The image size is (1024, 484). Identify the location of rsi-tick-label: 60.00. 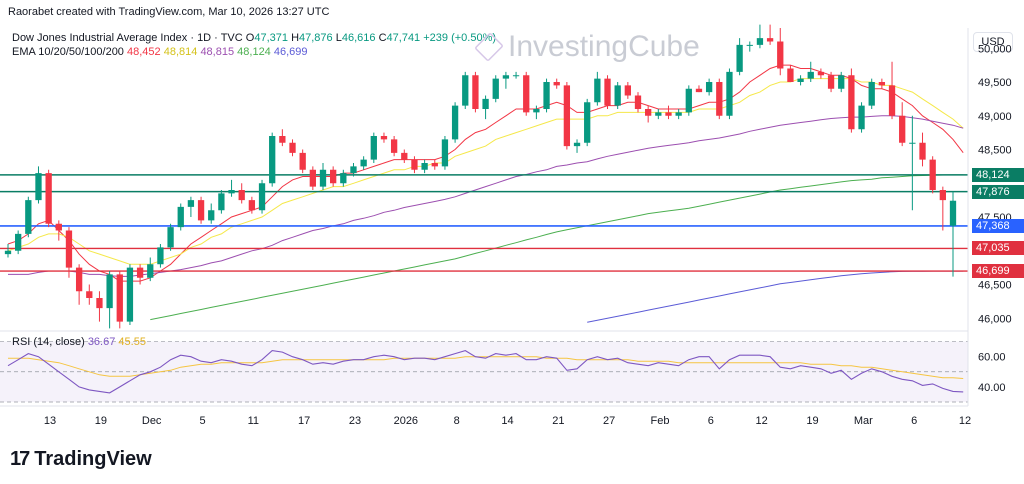
(992, 358).